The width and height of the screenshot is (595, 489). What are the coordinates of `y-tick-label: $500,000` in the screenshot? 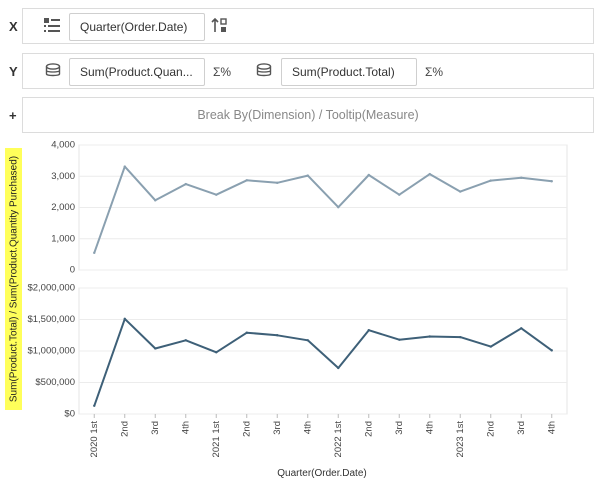 It's located at (55, 382).